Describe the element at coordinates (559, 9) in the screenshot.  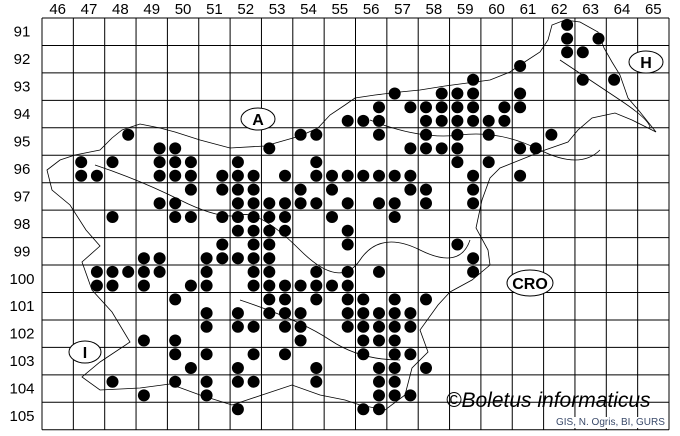
I see `column-label: 62` at that location.